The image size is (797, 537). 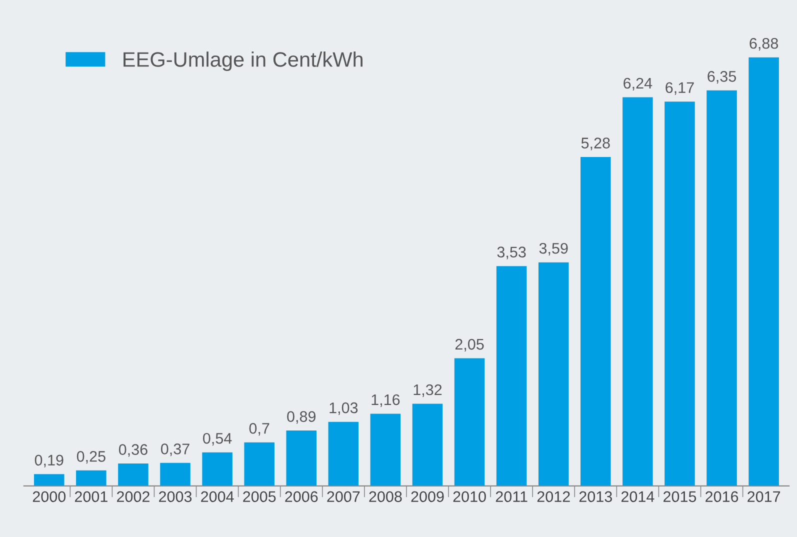 What do you see at coordinates (553, 496) in the screenshot?
I see `x-tick-label: 2012` at bounding box center [553, 496].